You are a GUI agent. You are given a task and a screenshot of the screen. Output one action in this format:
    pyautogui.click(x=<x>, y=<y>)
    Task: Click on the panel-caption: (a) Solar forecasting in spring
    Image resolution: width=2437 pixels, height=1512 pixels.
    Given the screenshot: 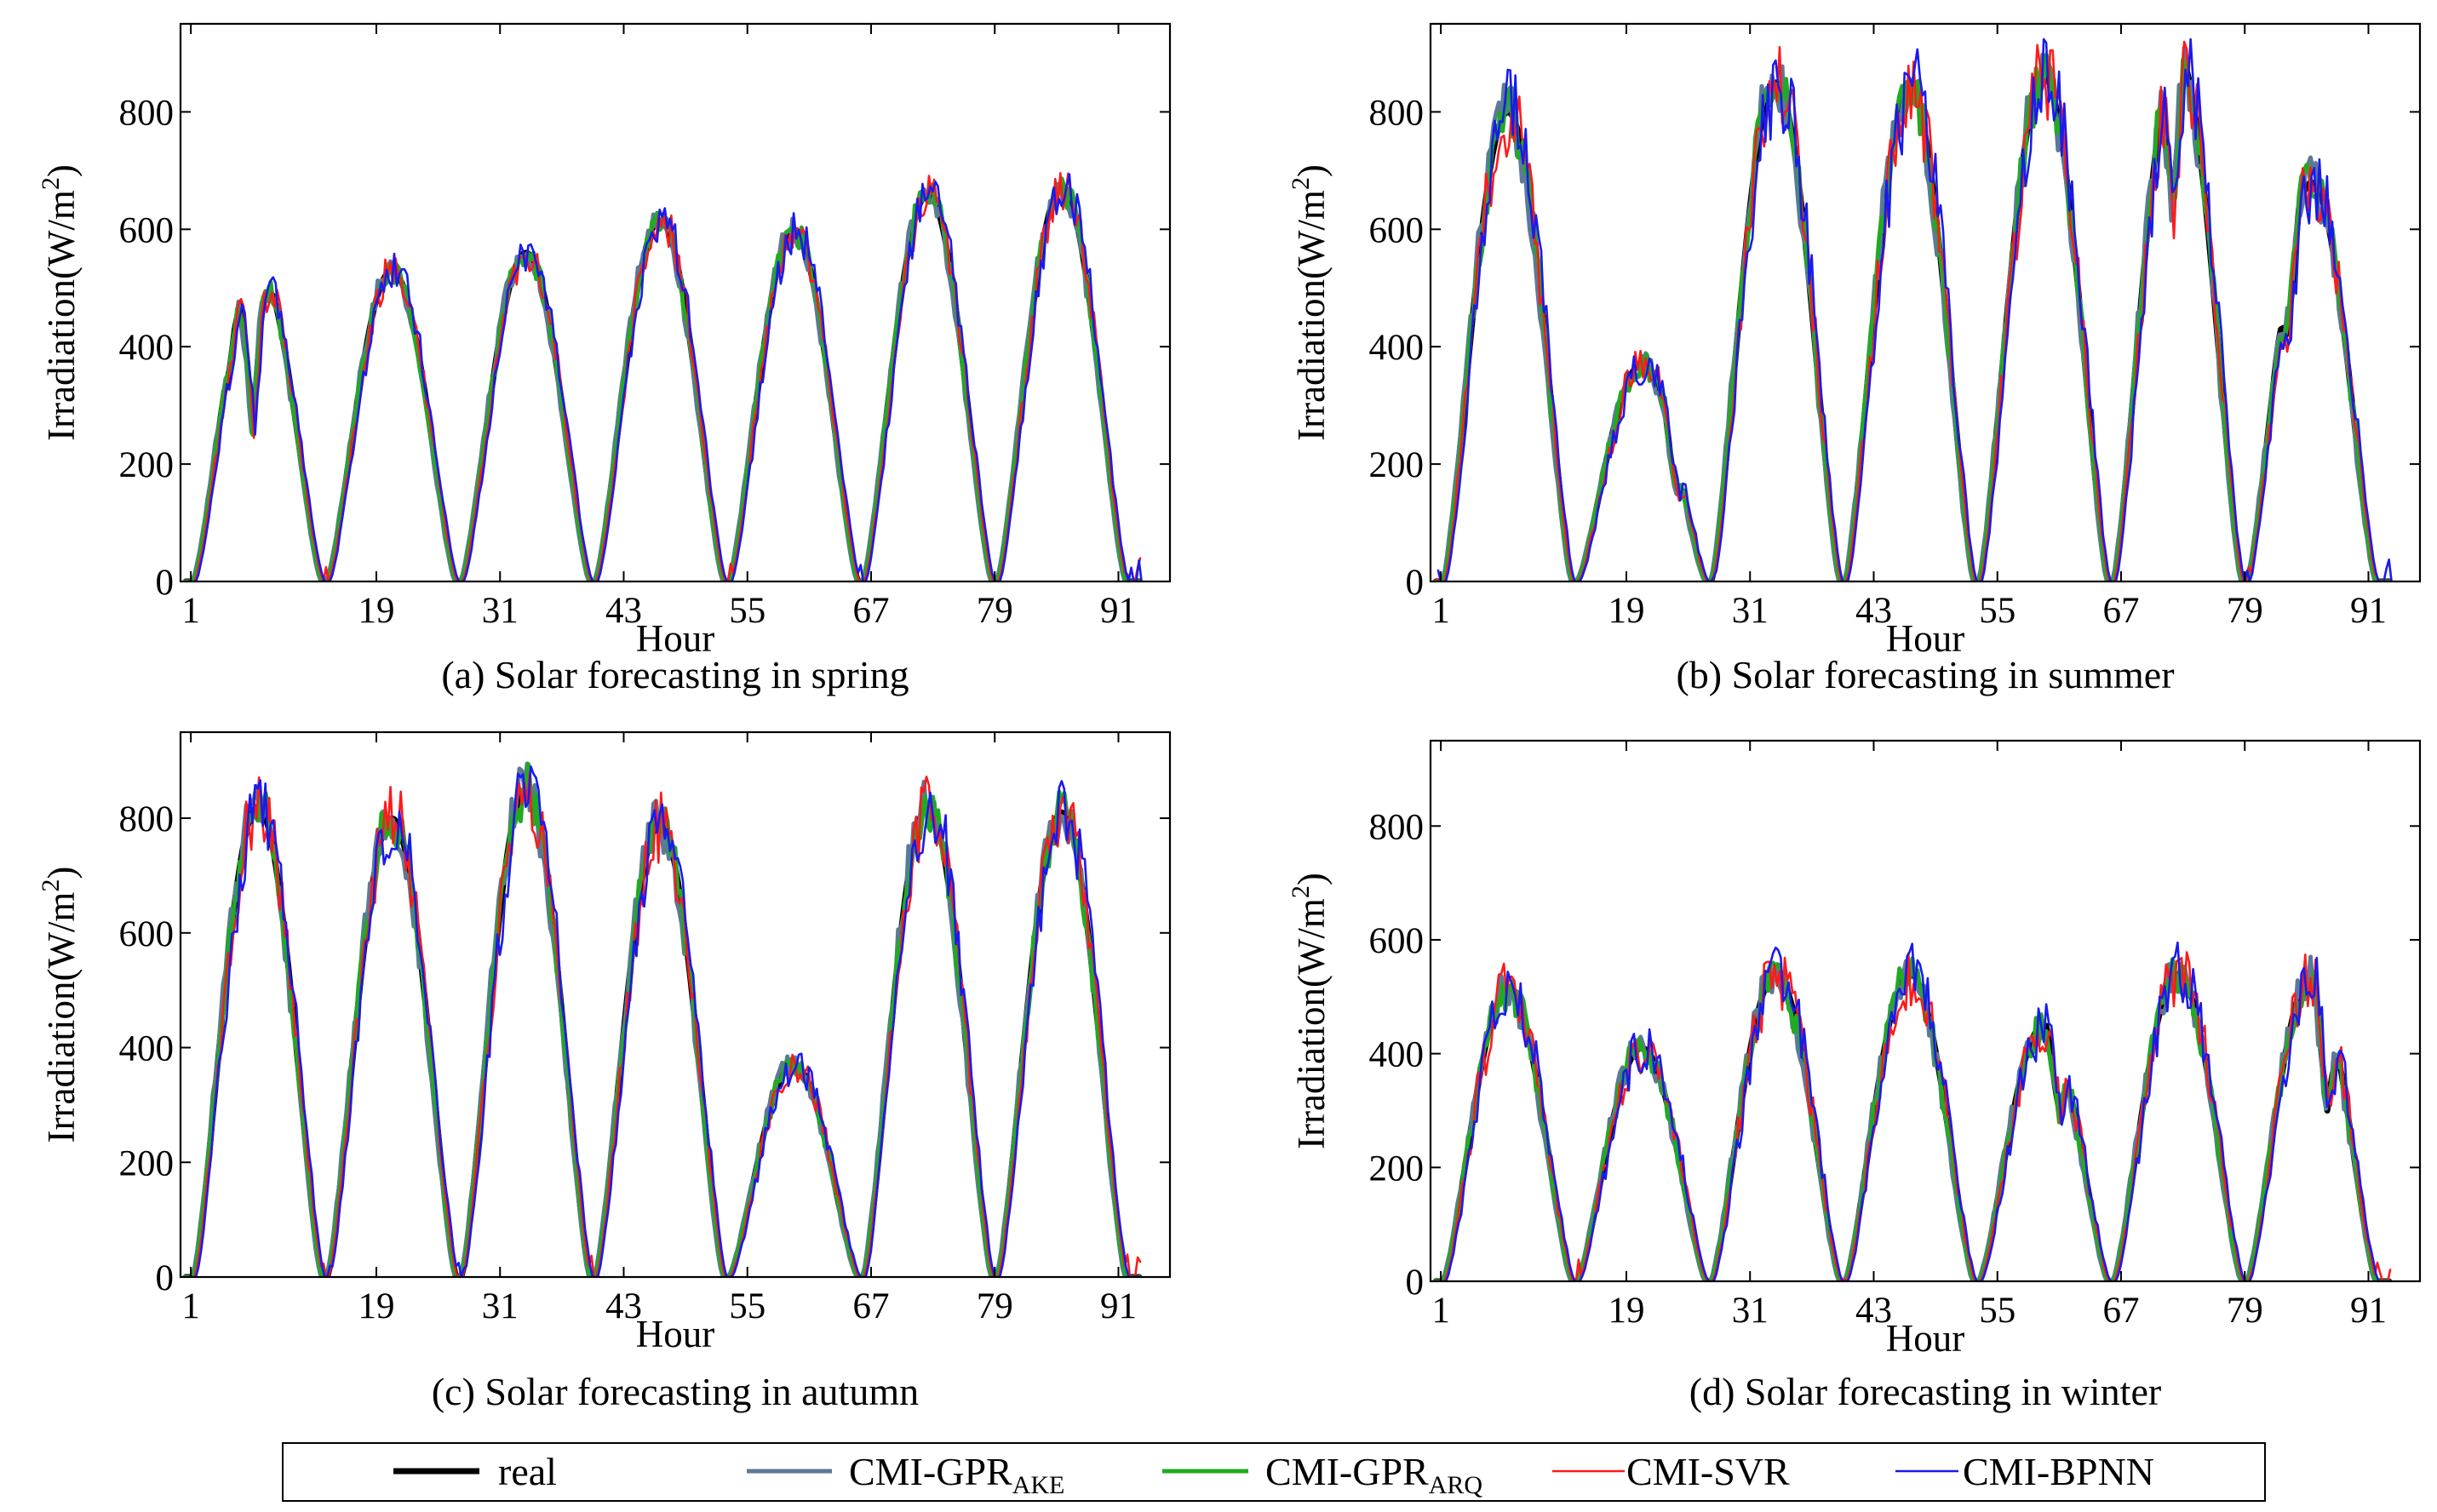 What is the action you would take?
    pyautogui.click(x=675, y=674)
    